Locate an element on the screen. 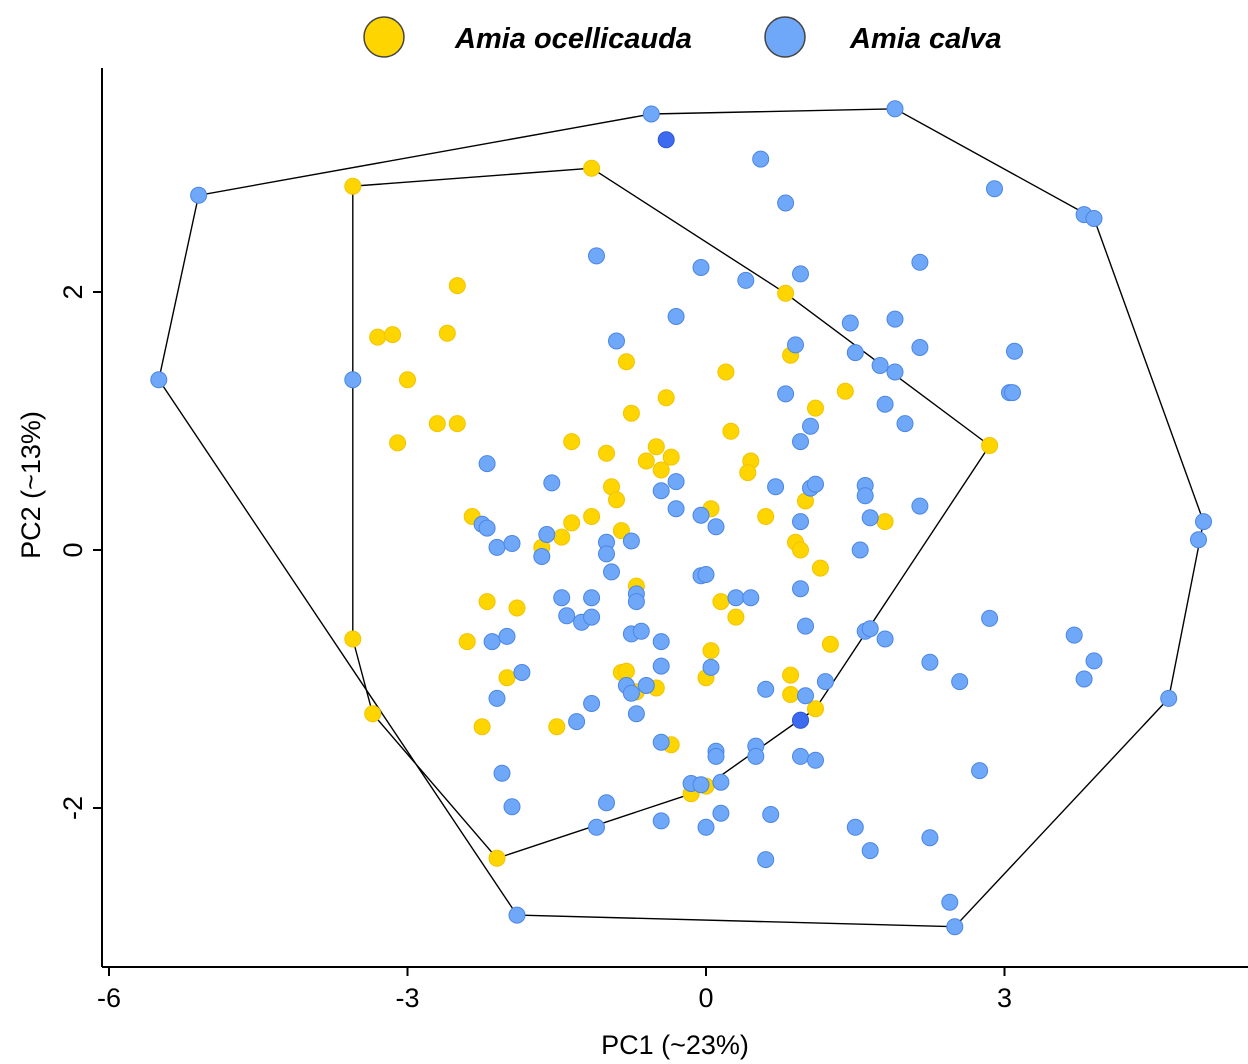 This screenshot has height=1064, width=1248. legend: Amia ocellicauda Amia calva is located at coordinates (682, 37).